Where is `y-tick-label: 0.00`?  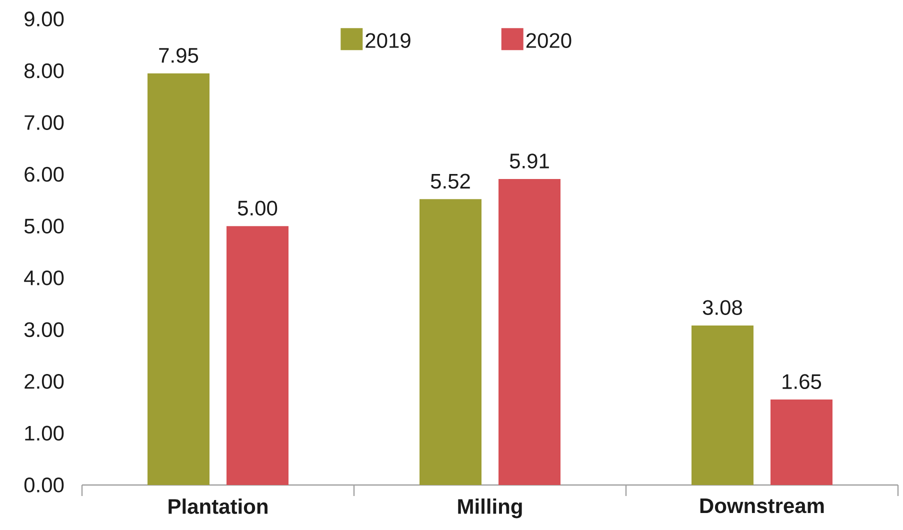 y-tick-label: 0.00 is located at coordinates (44, 485).